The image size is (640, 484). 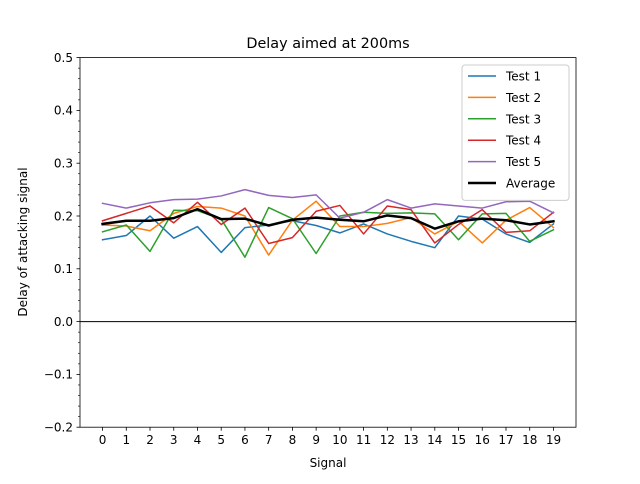 I want to click on legend-label: Test 2, so click(x=523, y=98).